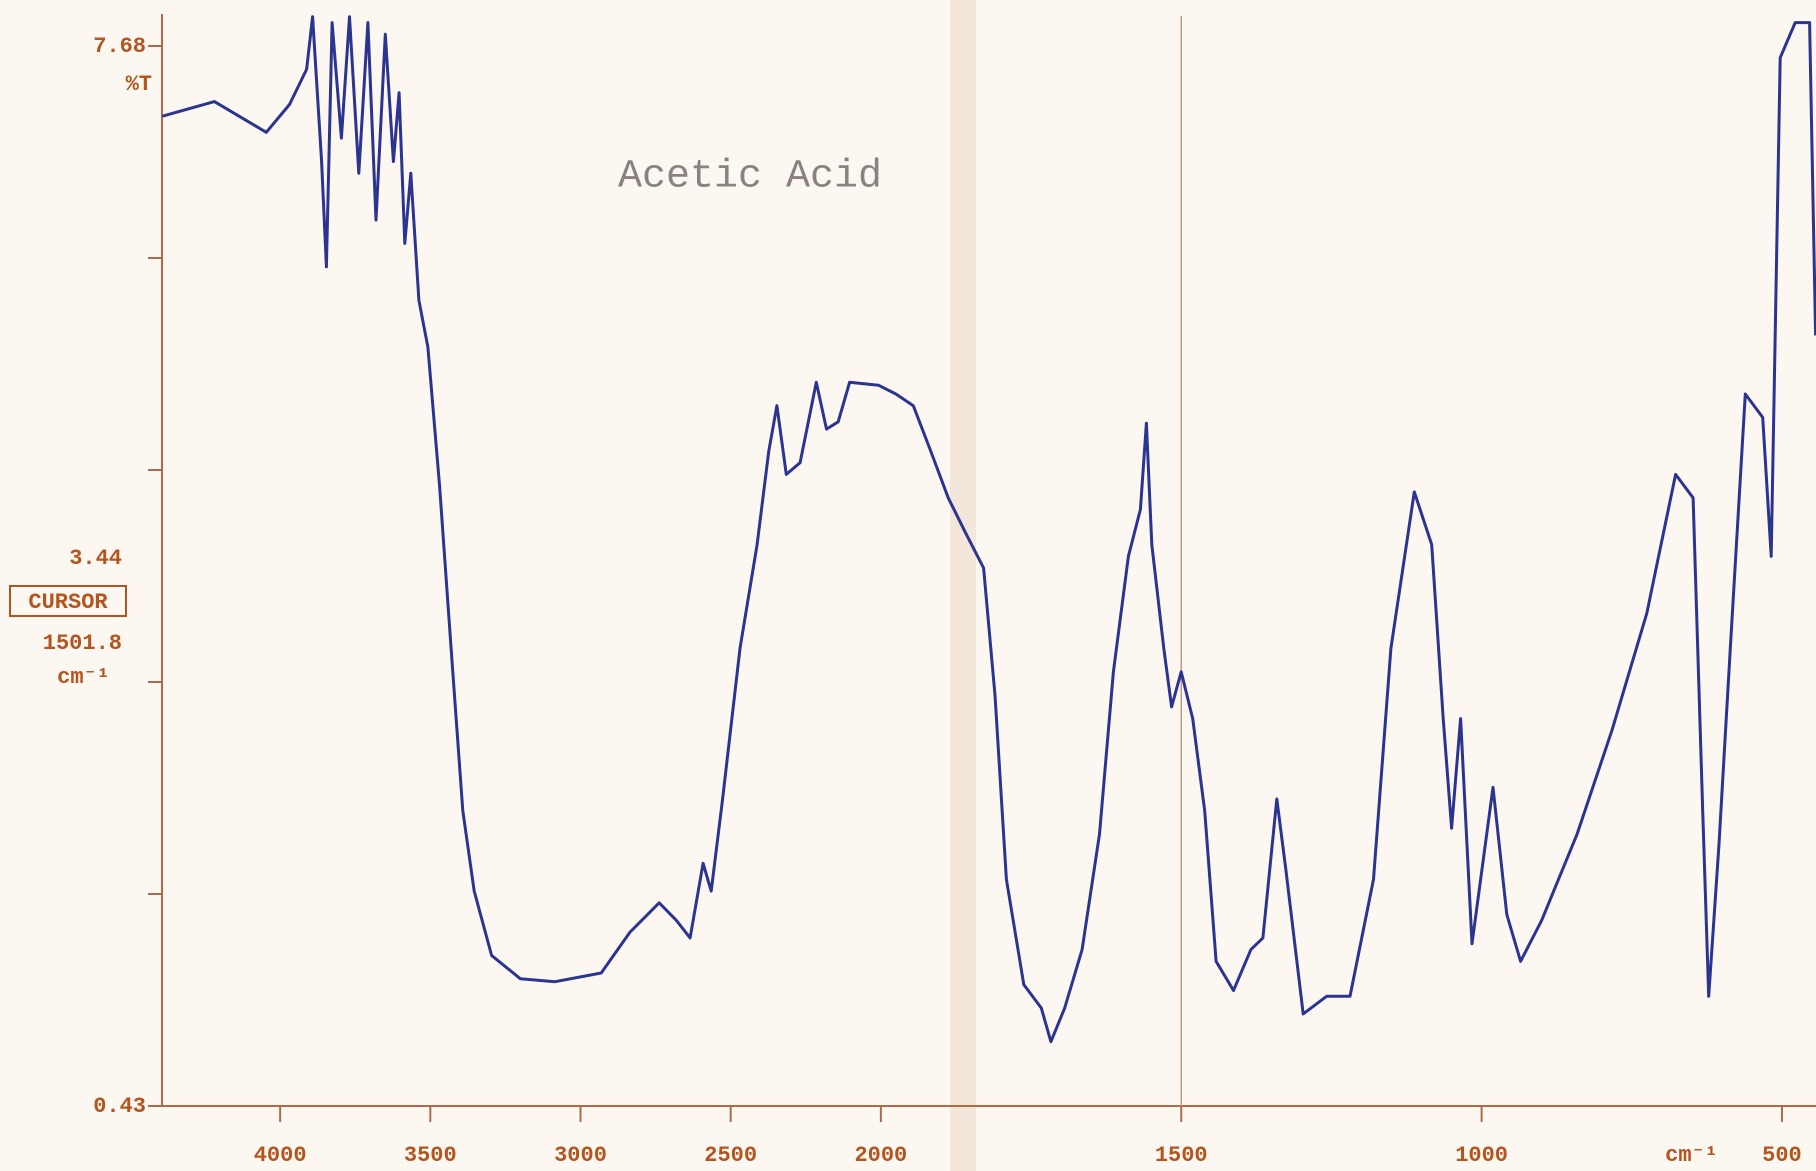 The width and height of the screenshot is (1816, 1171). What do you see at coordinates (1691, 1155) in the screenshot?
I see `x-axis-unit: cm⁻¹` at bounding box center [1691, 1155].